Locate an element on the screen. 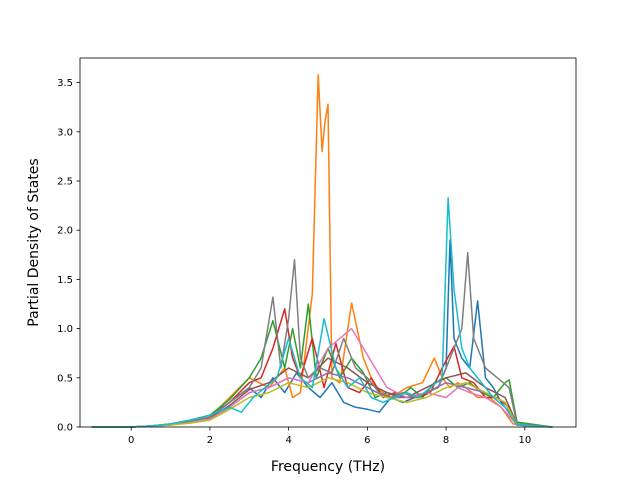 The height and width of the screenshot is (480, 640). y-tick-label: 1.0 is located at coordinates (65, 329).